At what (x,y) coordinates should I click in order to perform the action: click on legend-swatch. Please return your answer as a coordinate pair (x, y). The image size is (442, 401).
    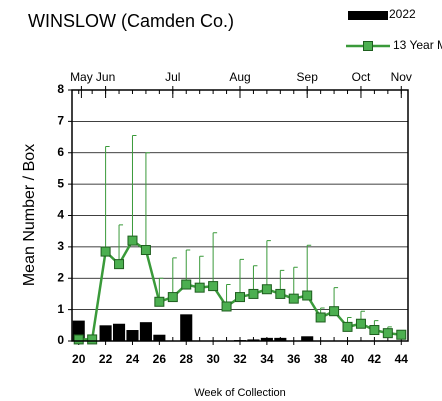
    Looking at the image, I should click on (368, 15).